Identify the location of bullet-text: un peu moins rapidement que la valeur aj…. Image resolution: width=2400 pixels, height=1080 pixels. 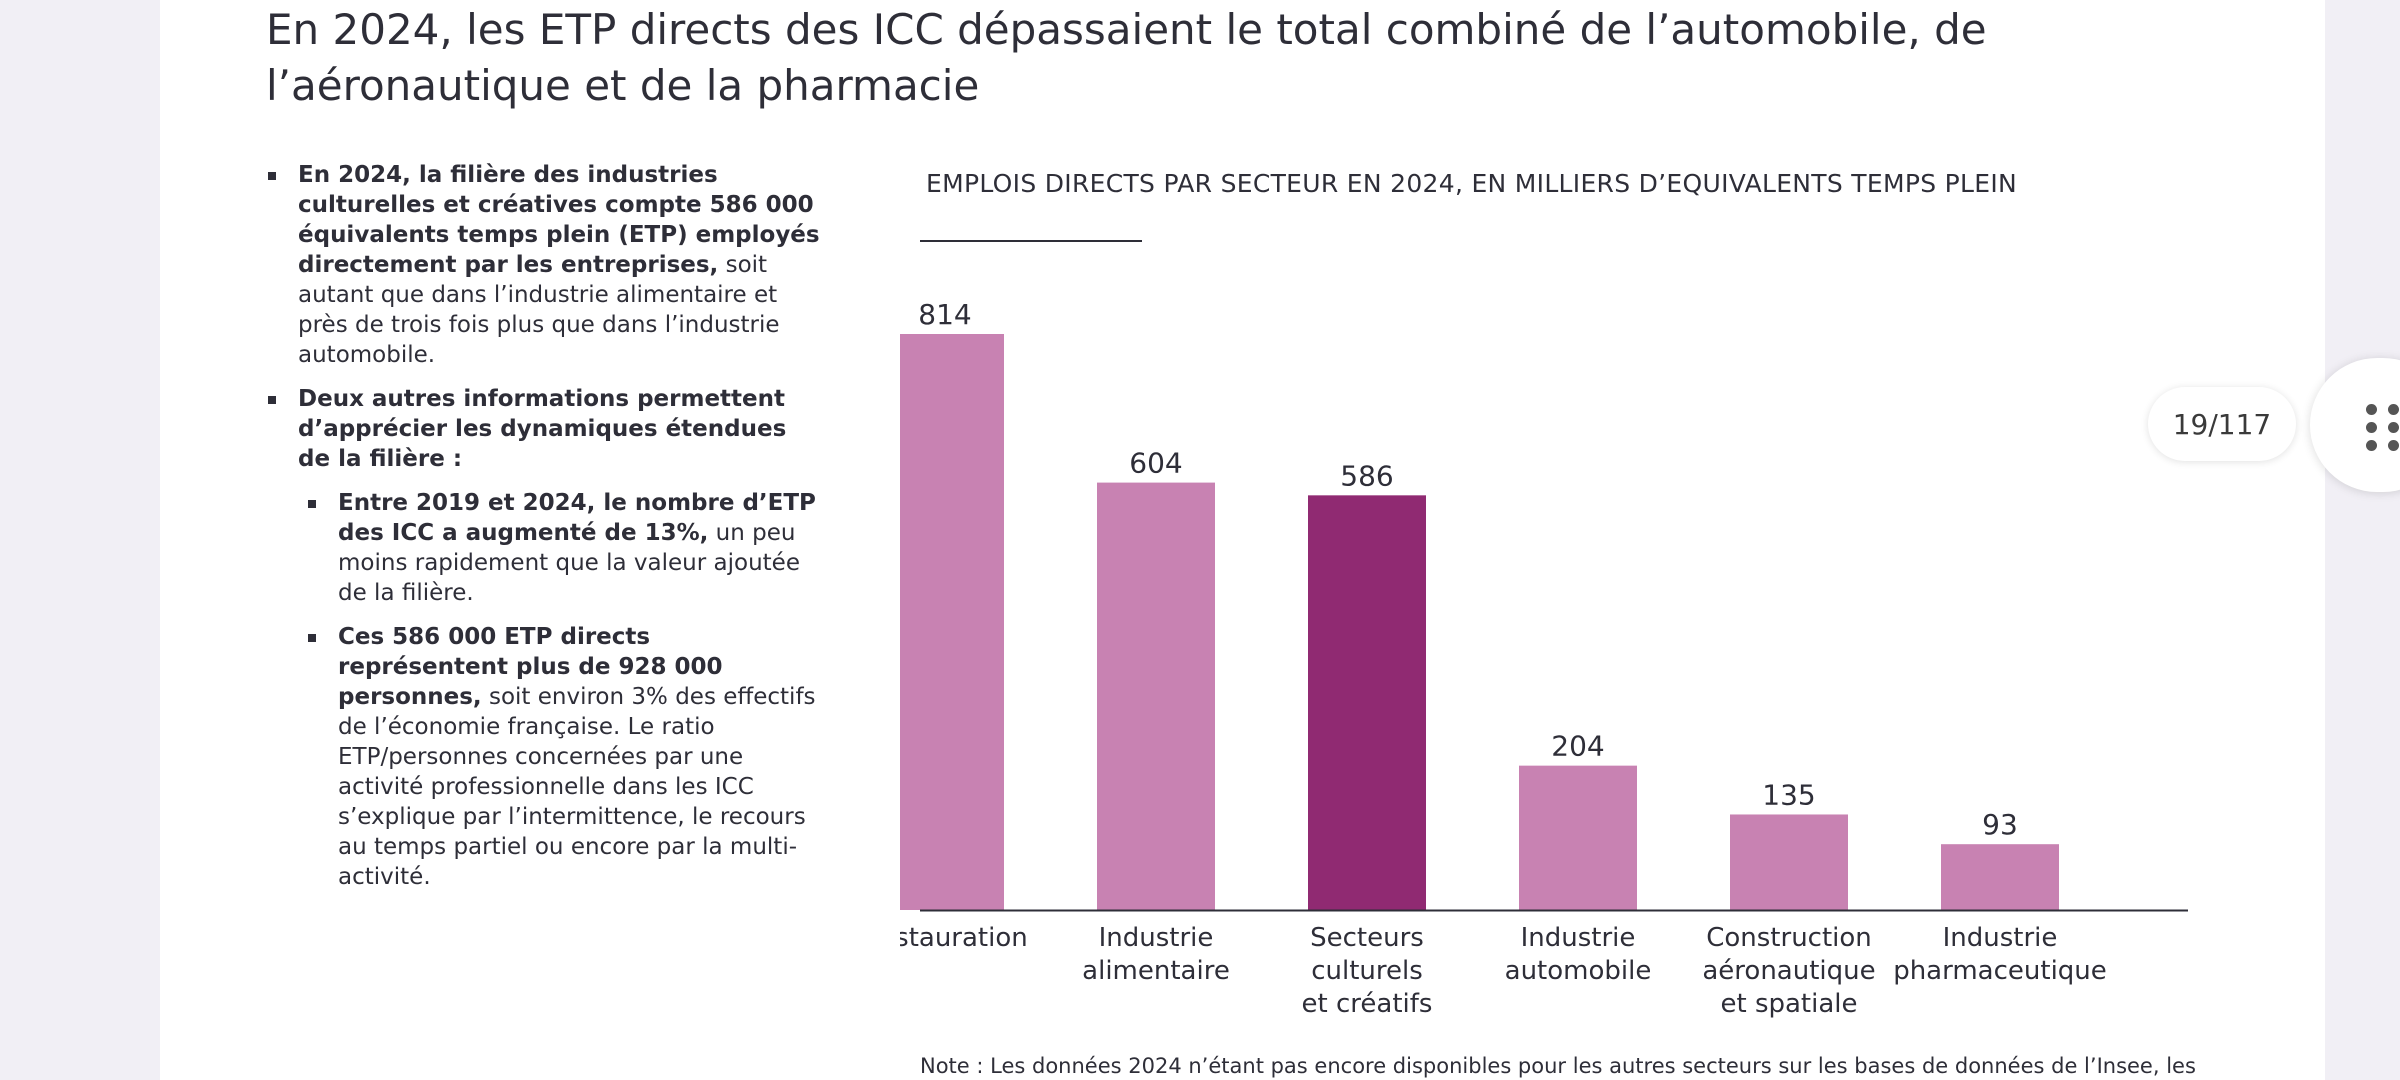
(569, 563).